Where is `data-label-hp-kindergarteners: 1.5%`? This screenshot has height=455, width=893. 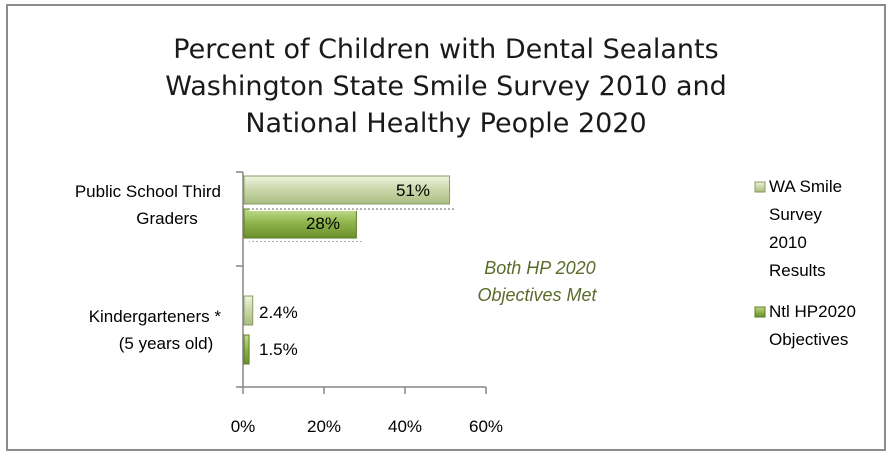 data-label-hp-kindergarteners: 1.5% is located at coordinates (278, 349).